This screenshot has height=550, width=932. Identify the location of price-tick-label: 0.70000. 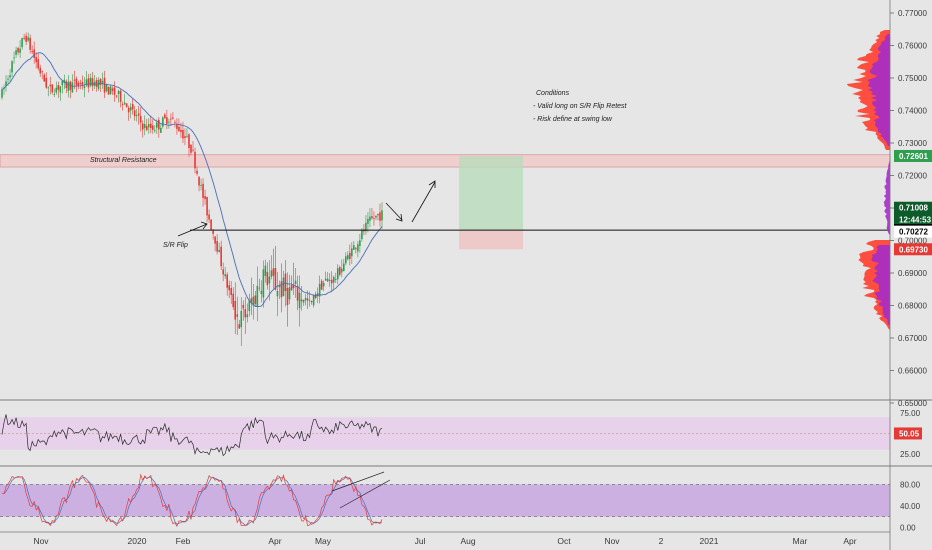
(912, 241).